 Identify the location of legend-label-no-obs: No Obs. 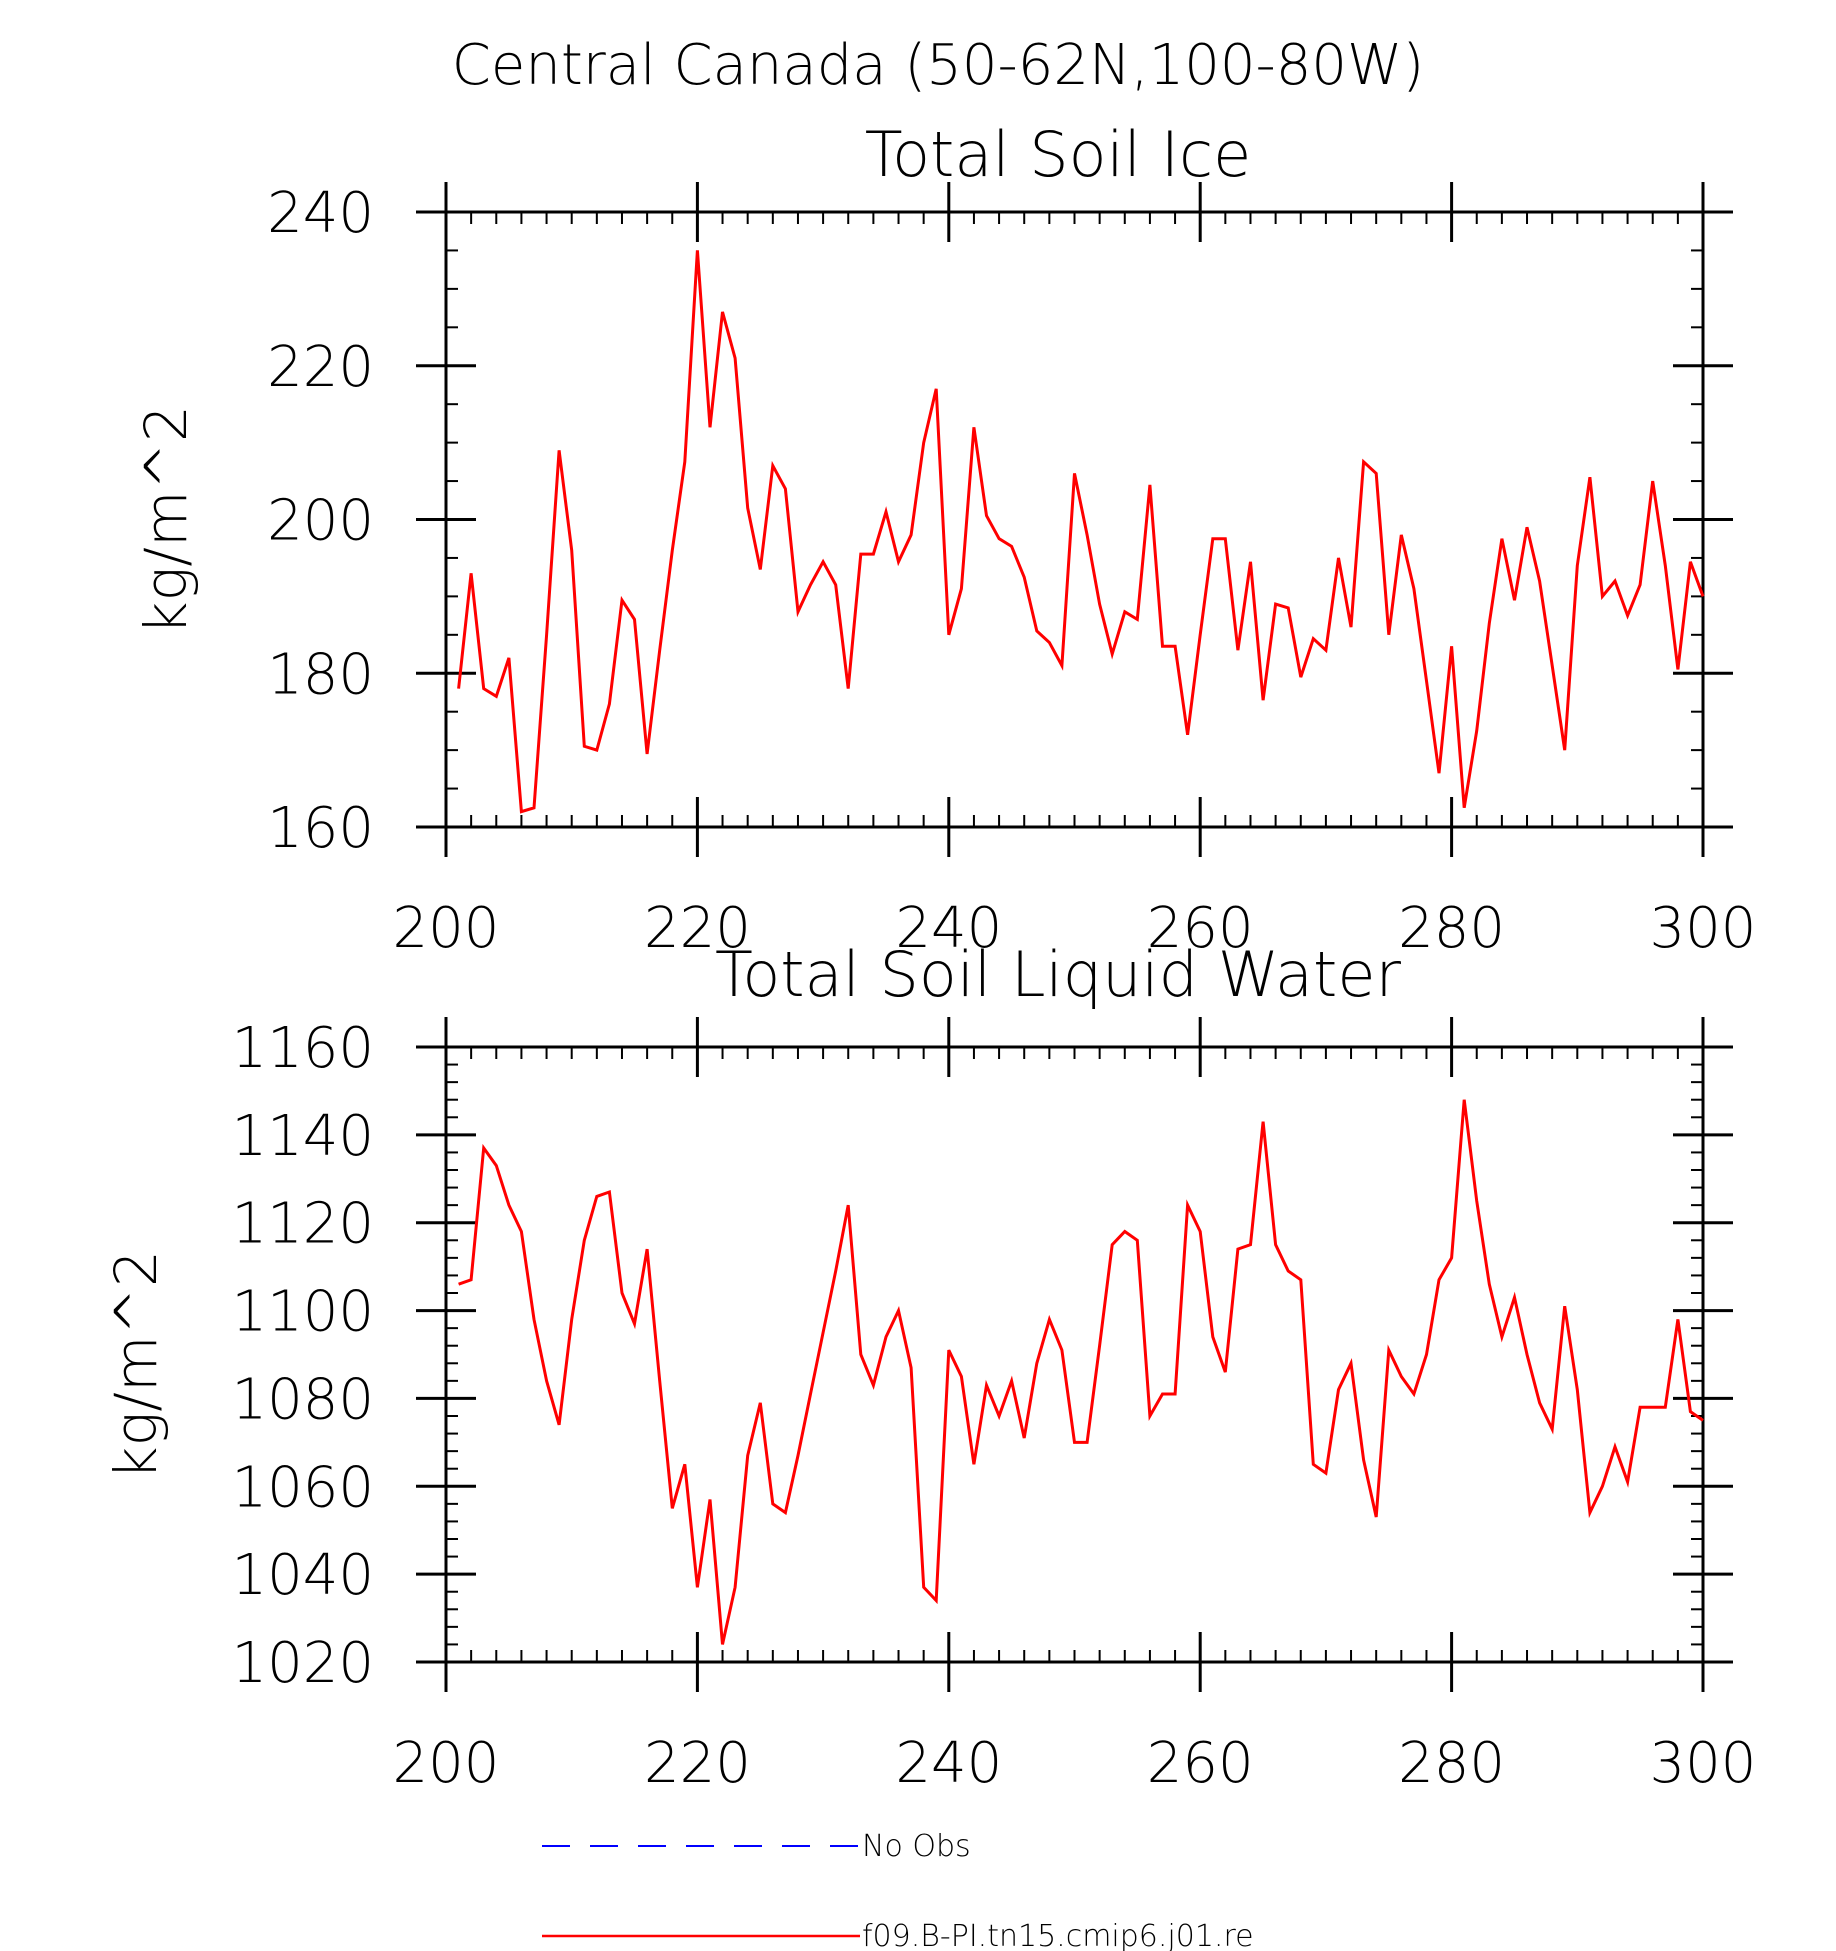
(916, 1846).